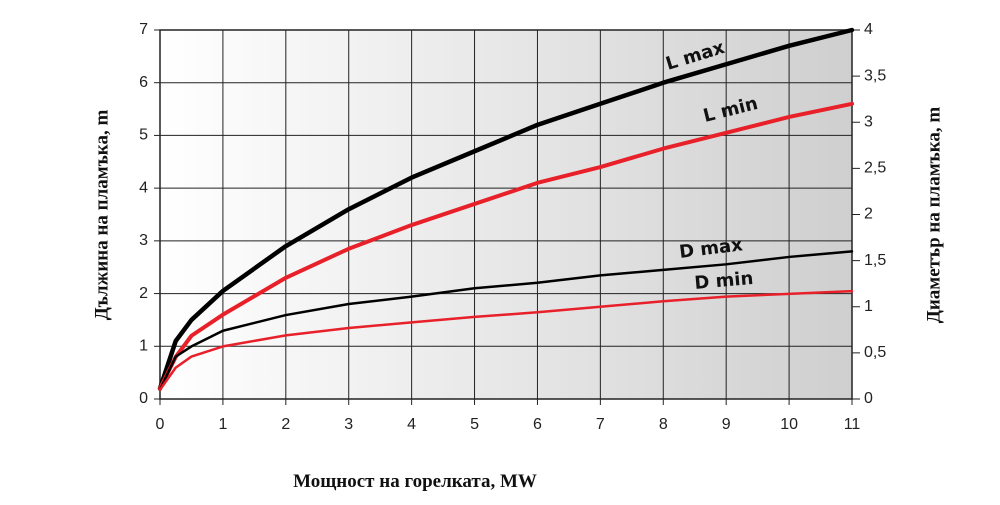 This screenshot has width=1000, height=505. I want to click on y2-tick-label: 2, so click(868, 214).